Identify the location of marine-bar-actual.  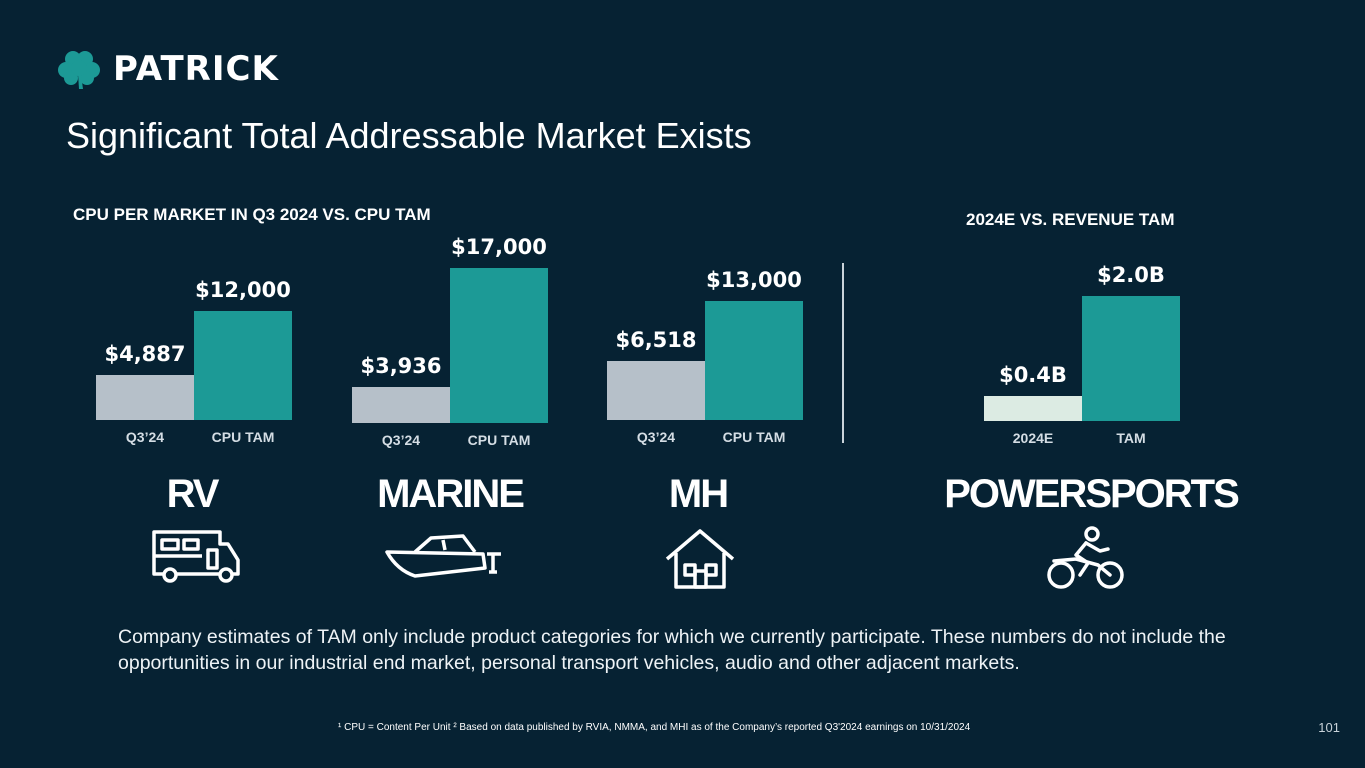
(401, 405).